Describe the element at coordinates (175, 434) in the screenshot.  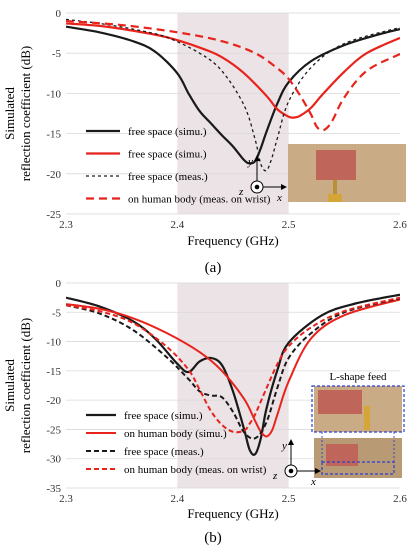
I see `legend-label: on human body (simu.)` at that location.